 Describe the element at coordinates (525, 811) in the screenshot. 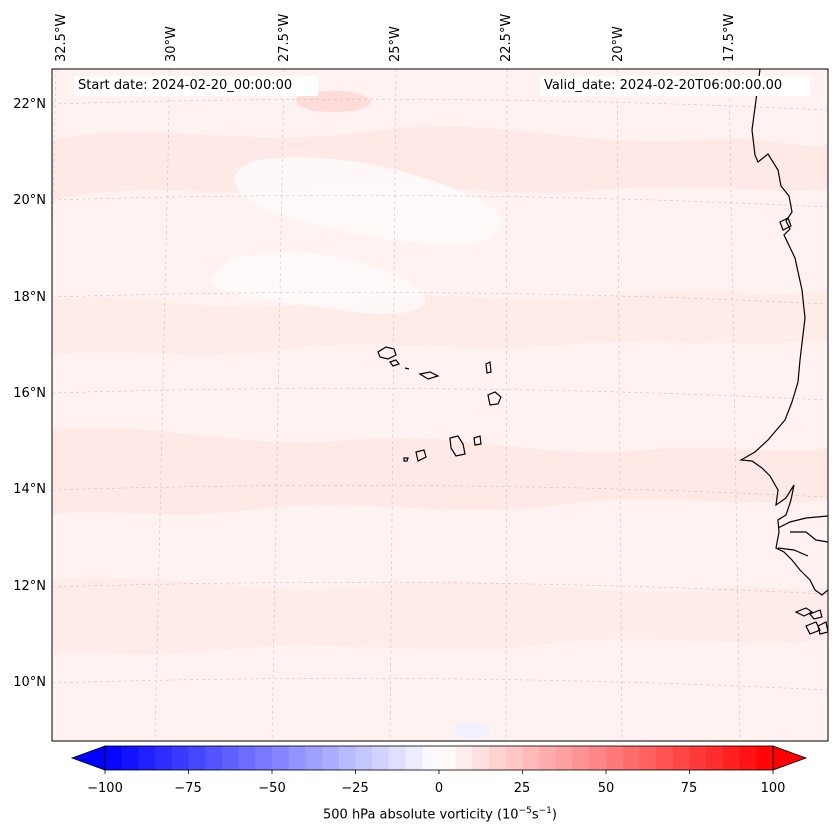

I see `colorbar-label-exp1: −5` at that location.